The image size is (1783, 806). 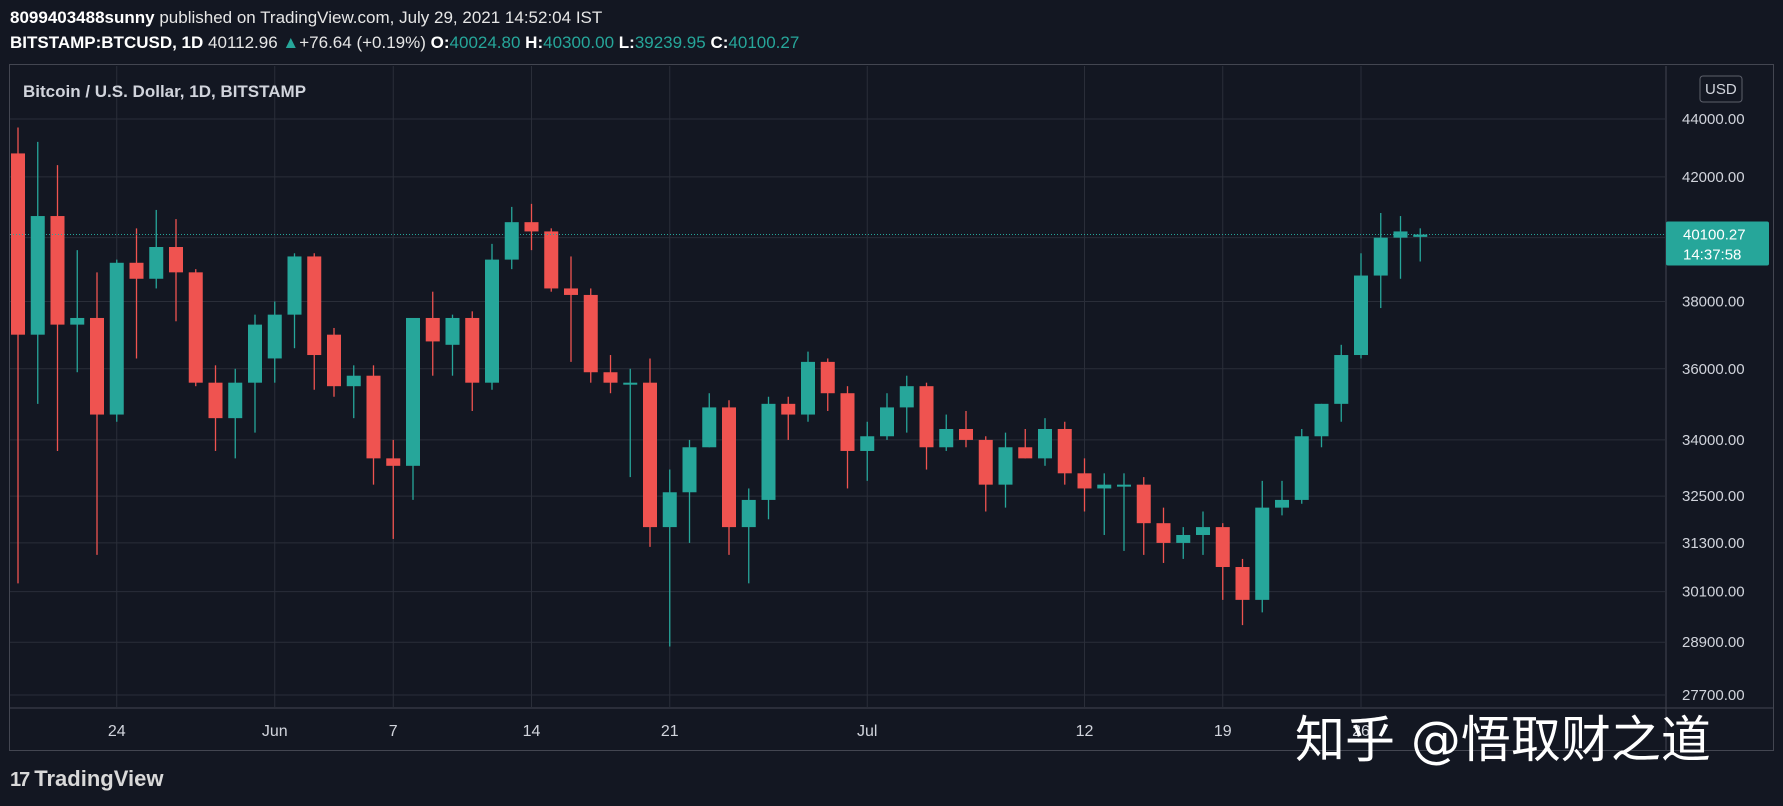 I want to click on y-tick-label: 27700.00, so click(x=1713, y=695).